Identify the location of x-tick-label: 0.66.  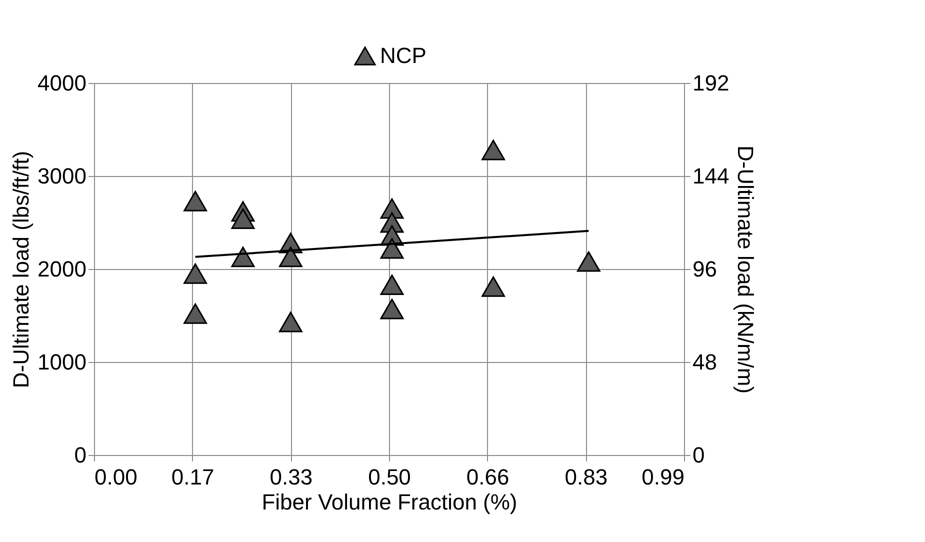
(488, 477).